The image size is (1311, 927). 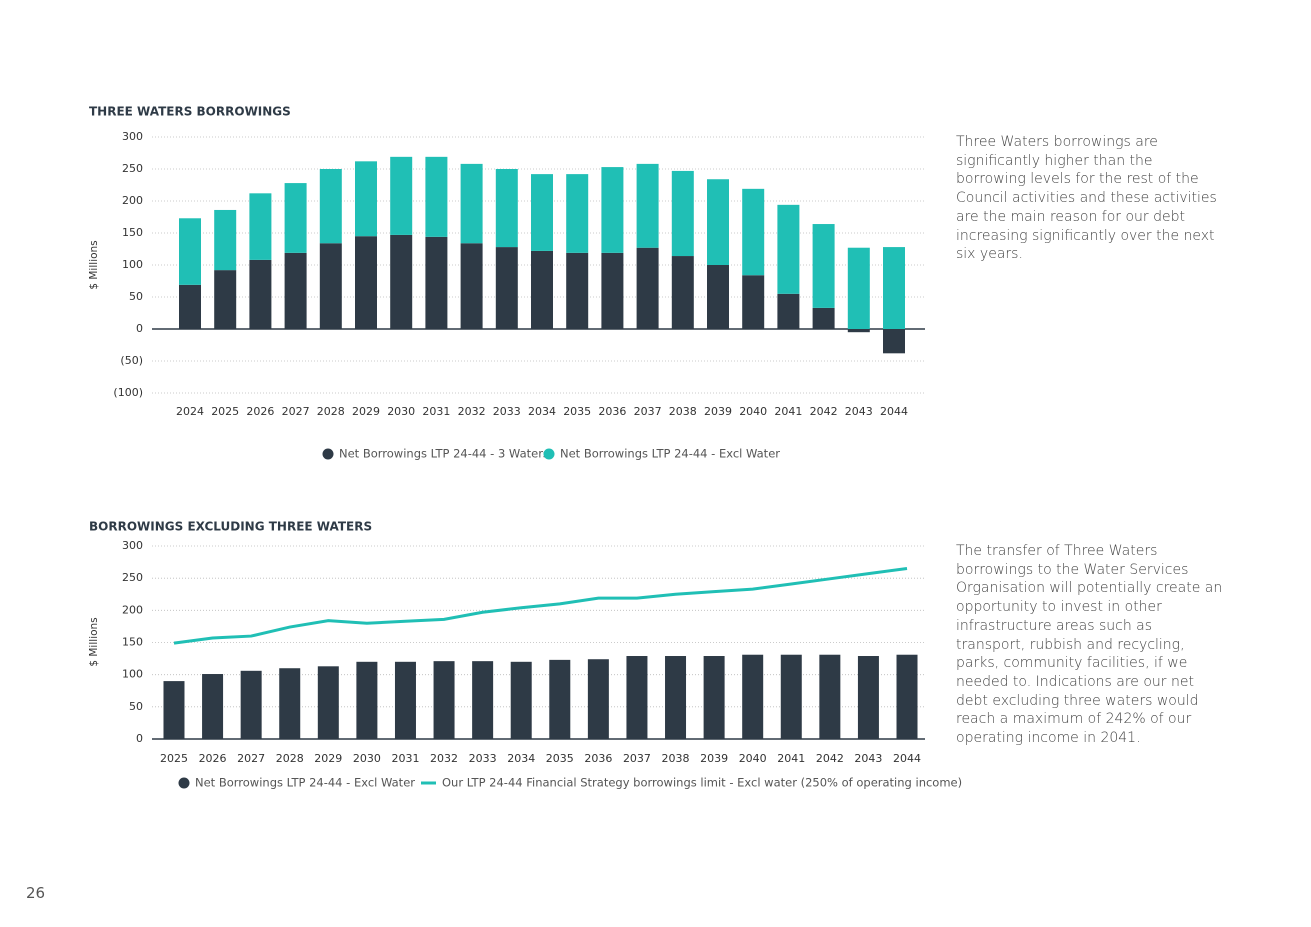 What do you see at coordinates (753, 758) in the screenshot?
I see `x-tick-label: 2040` at bounding box center [753, 758].